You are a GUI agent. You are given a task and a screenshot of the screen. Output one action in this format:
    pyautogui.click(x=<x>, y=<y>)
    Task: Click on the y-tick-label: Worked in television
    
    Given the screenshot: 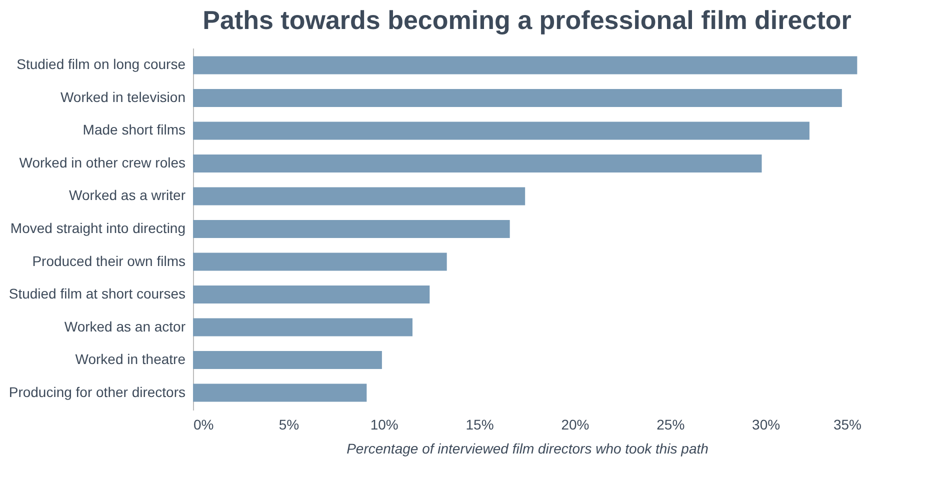 What is the action you would take?
    pyautogui.click(x=123, y=96)
    